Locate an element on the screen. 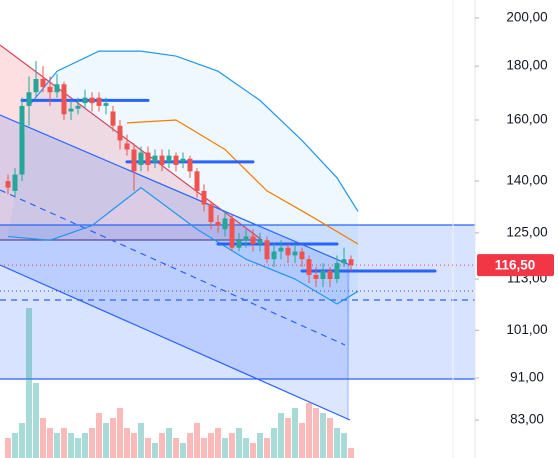 This screenshot has width=558, height=458. y-tick-label: 83,00 is located at coordinates (527, 419).